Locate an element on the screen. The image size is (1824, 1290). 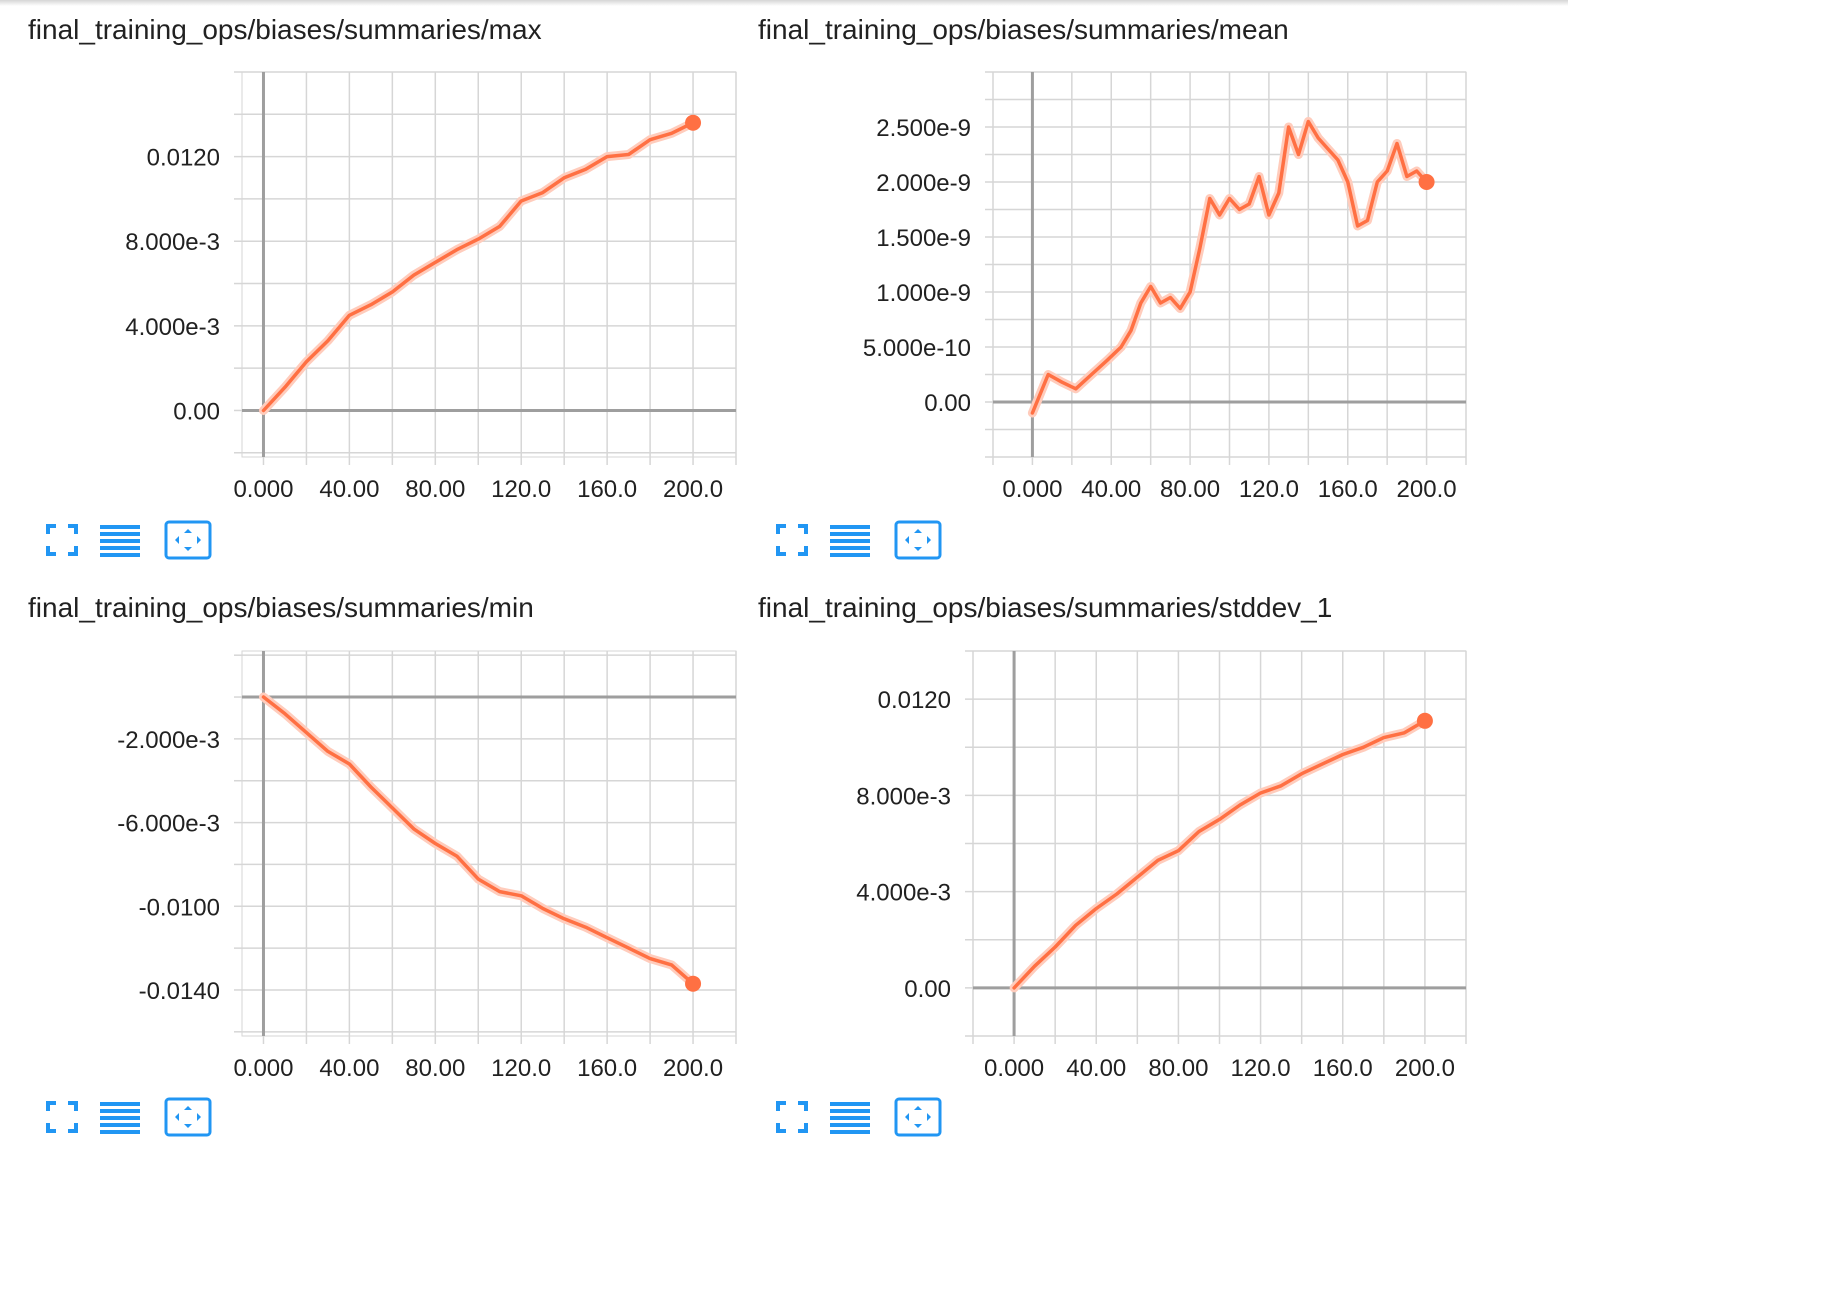
y-tick-label: 1.000e-9 is located at coordinates (923, 293).